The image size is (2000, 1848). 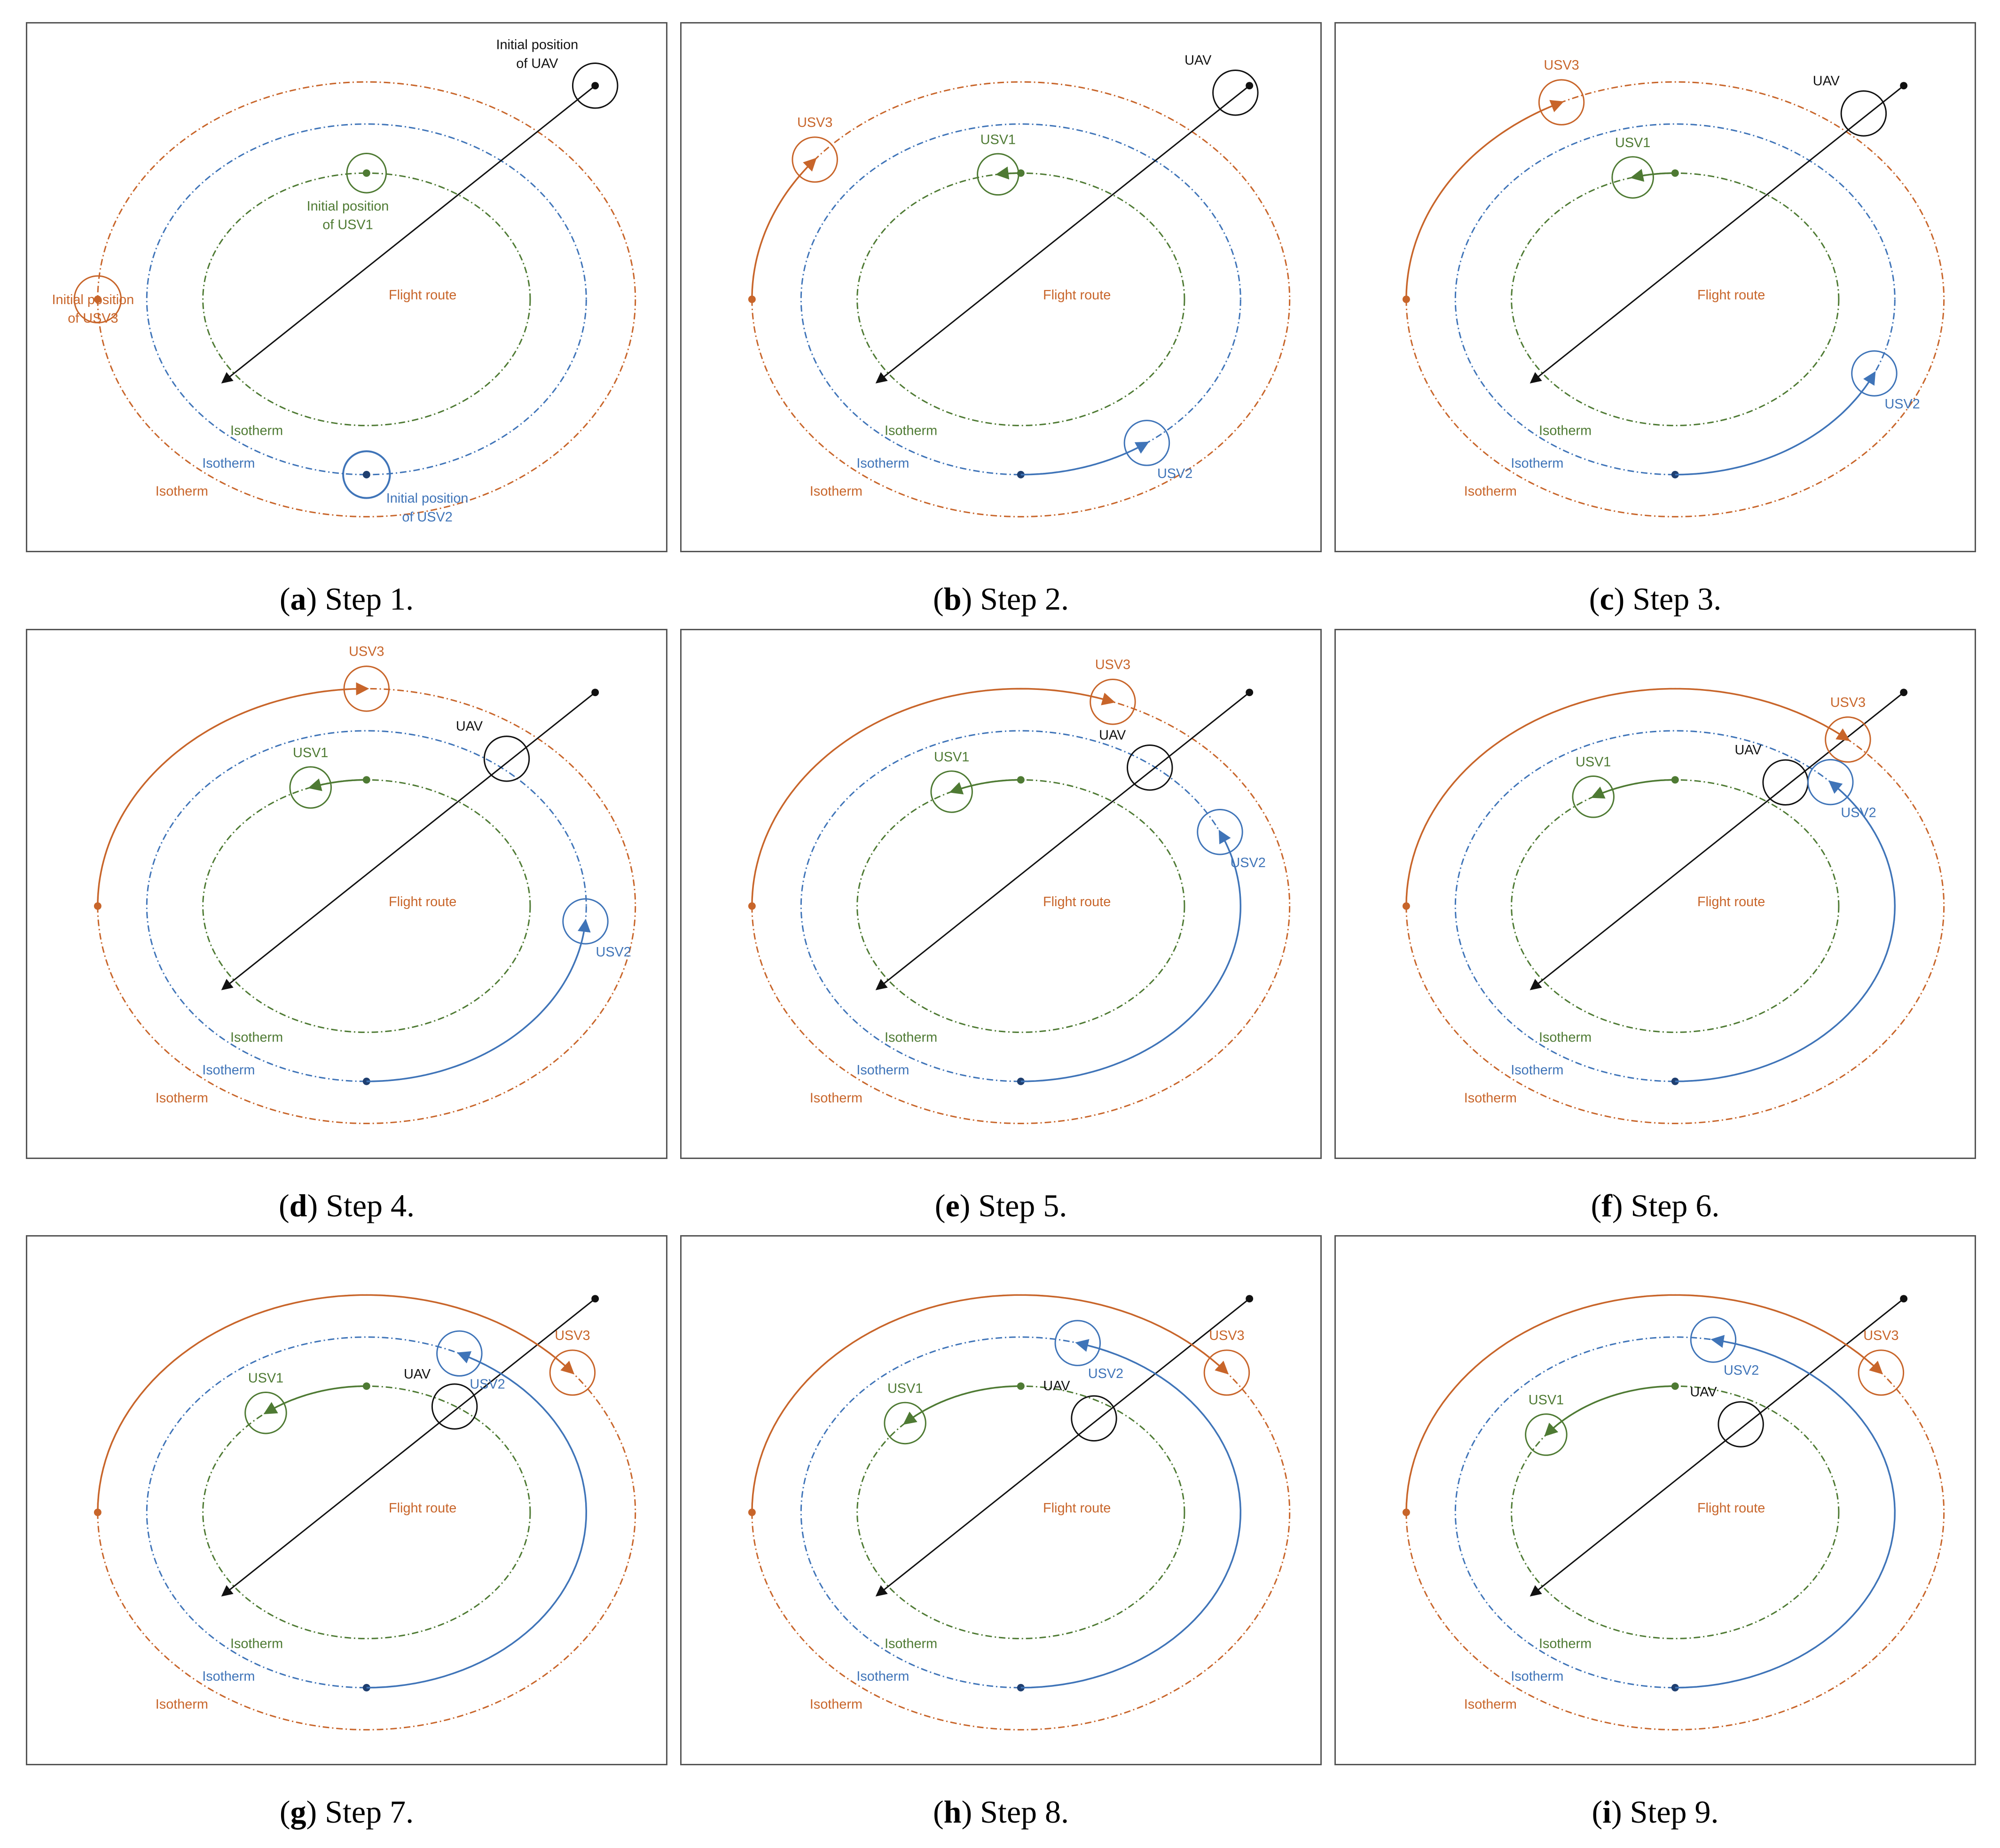 What do you see at coordinates (1655, 1205) in the screenshot?
I see `panel-caption: (f) Step 6.` at bounding box center [1655, 1205].